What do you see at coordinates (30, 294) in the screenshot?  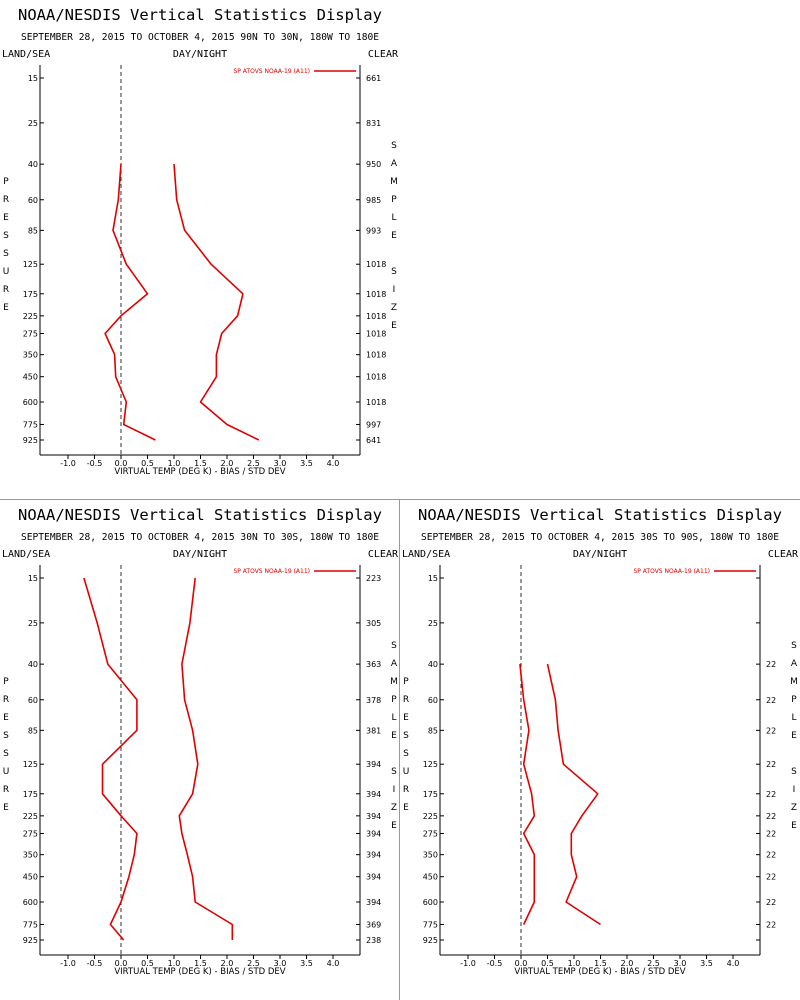 I see `pressure-label: 175` at bounding box center [30, 294].